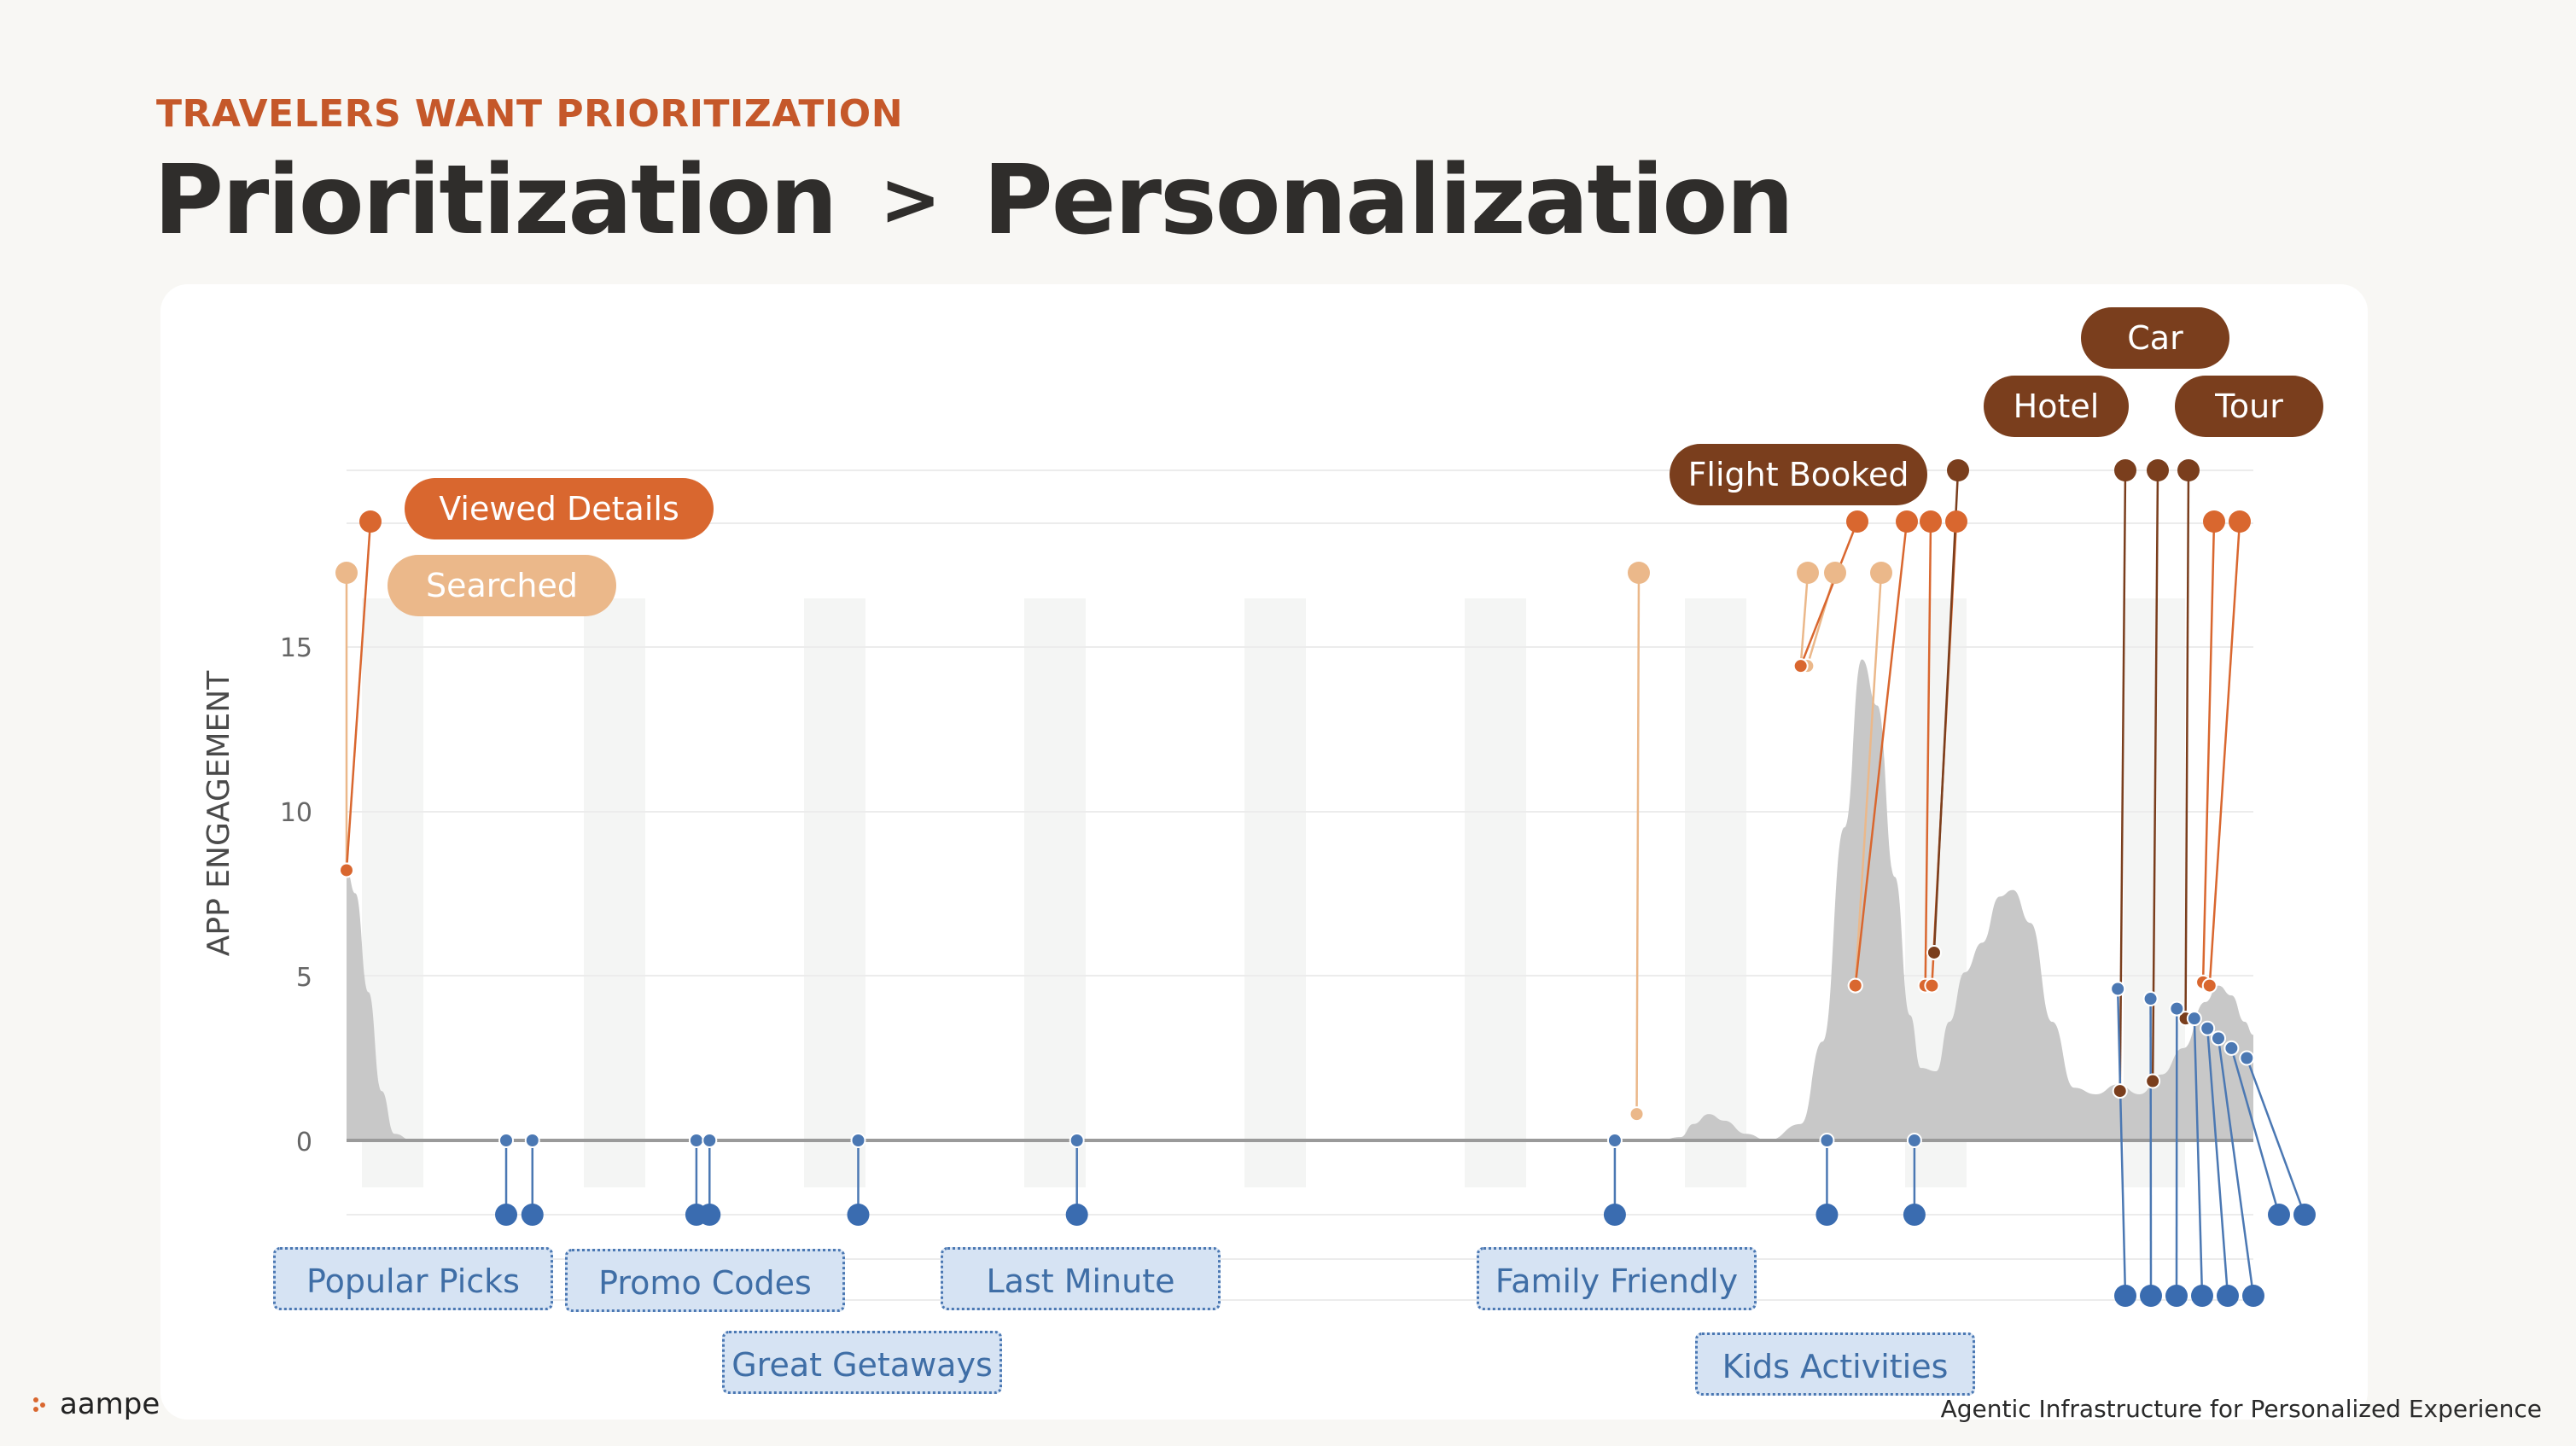  What do you see at coordinates (705, 1281) in the screenshot?
I see `tag-promo-codes: Promo Codes` at bounding box center [705, 1281].